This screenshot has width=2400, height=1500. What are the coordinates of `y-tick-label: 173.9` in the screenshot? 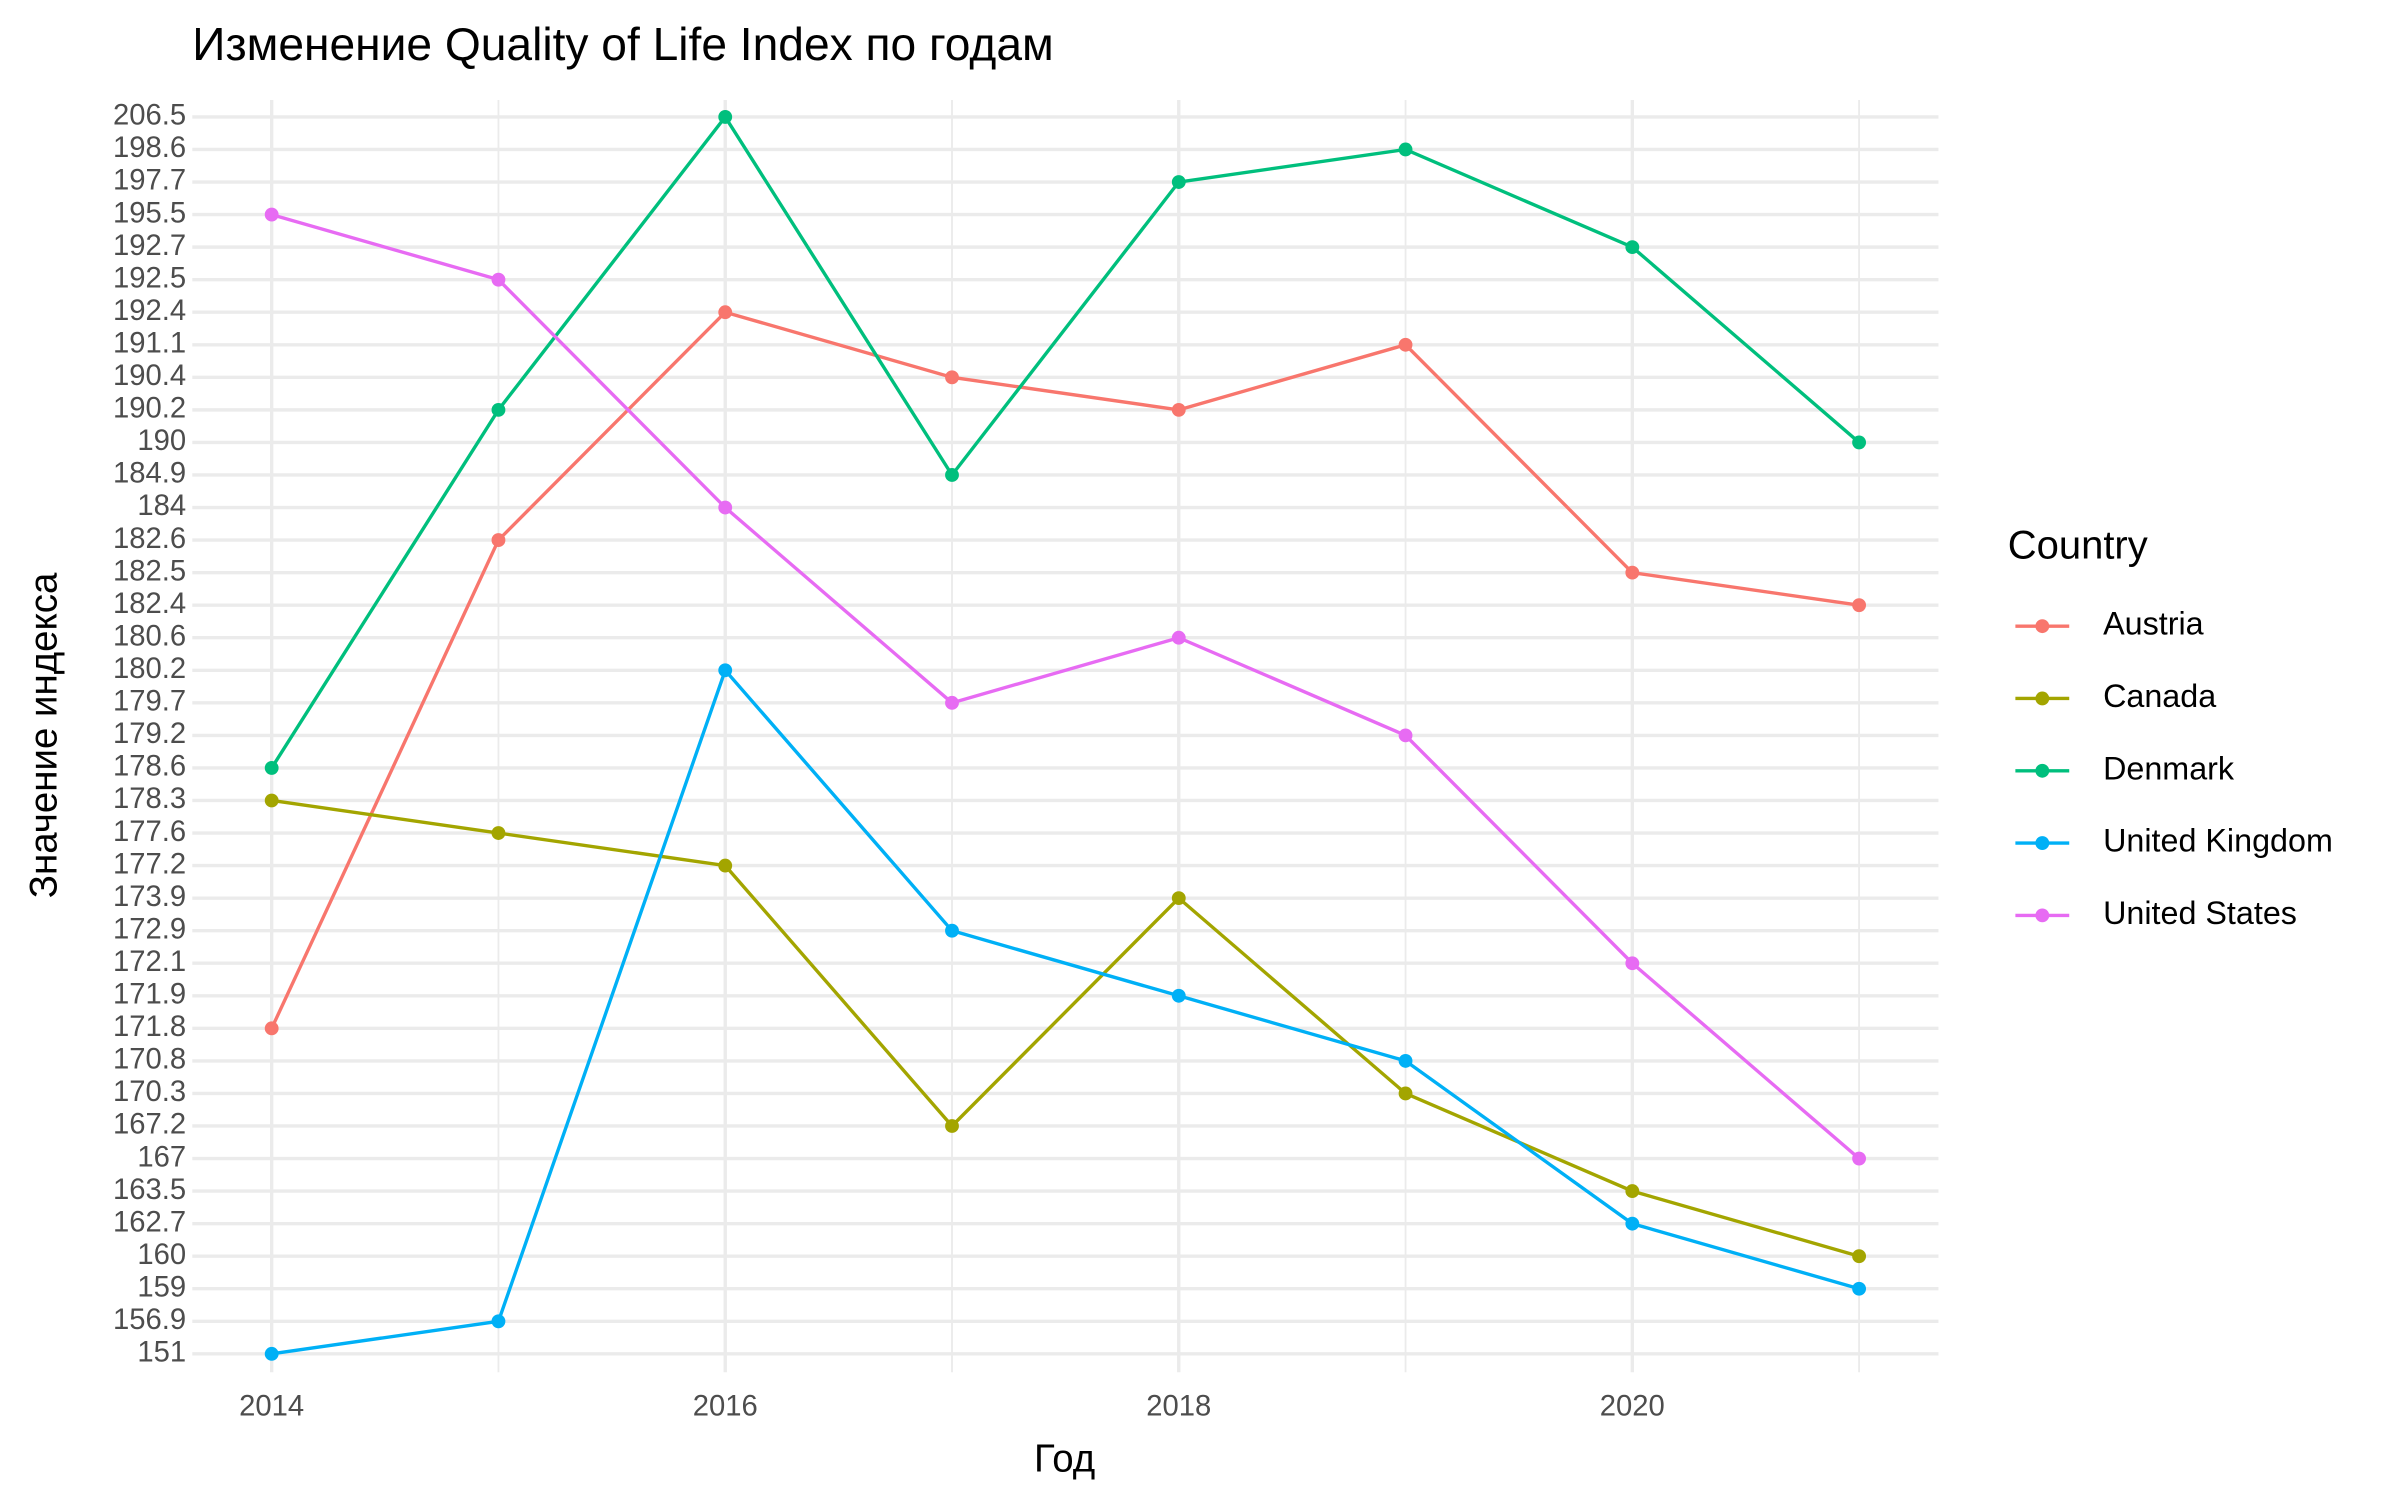 It's located at (149, 897).